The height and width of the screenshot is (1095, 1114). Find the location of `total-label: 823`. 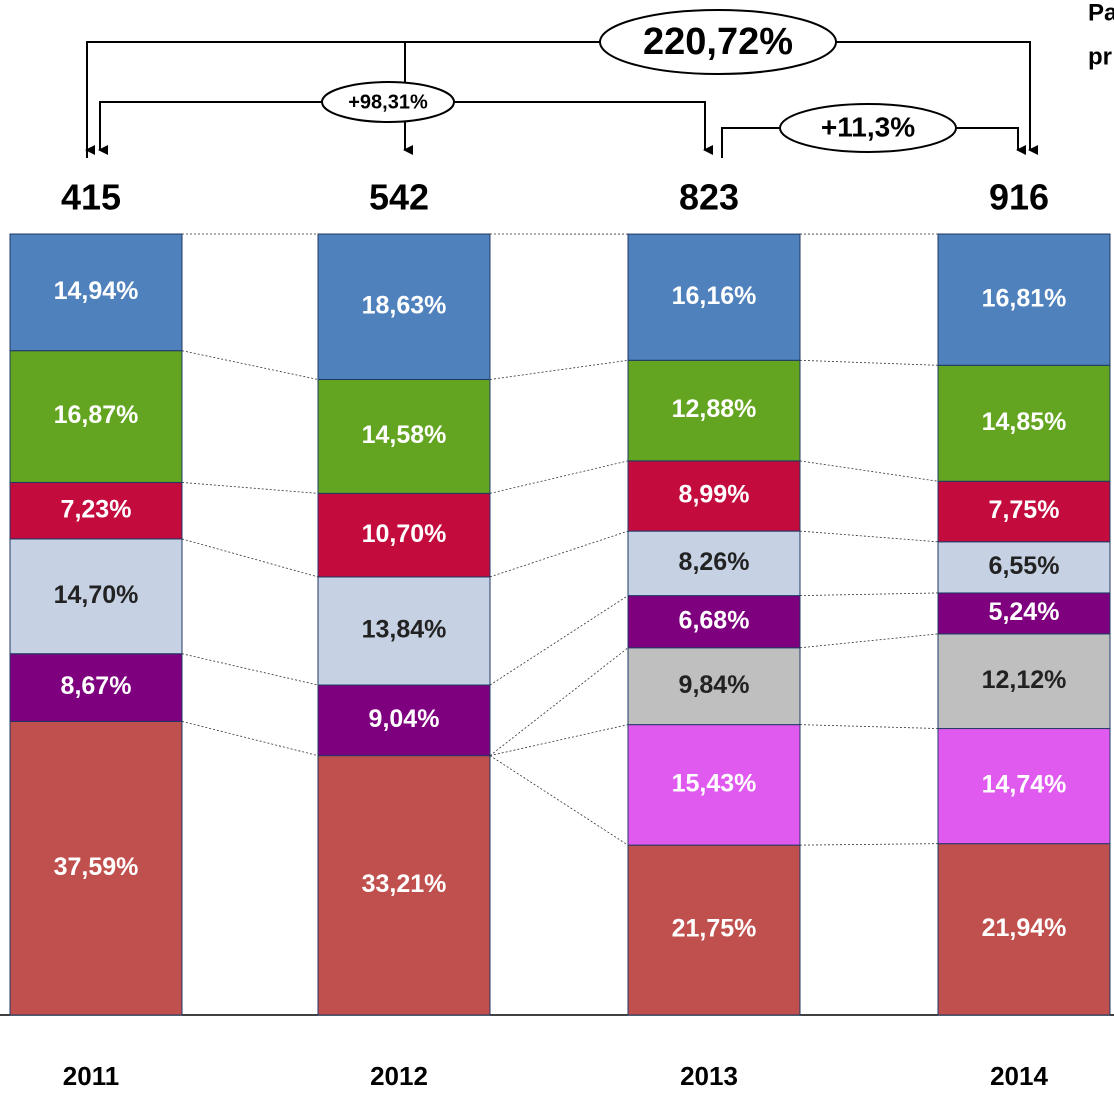

total-label: 823 is located at coordinates (709, 197).